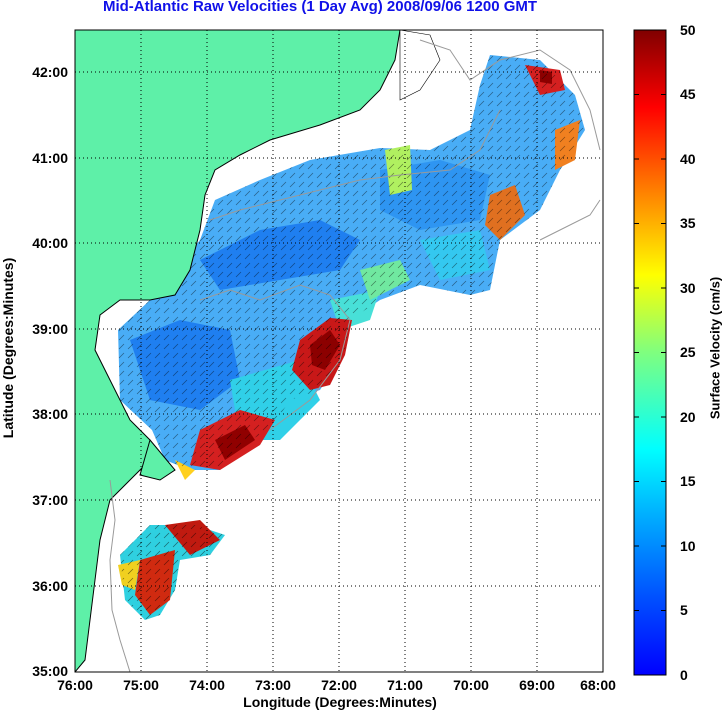 This screenshot has height=714, width=724. I want to click on y-tick: 41:00, so click(50, 158).